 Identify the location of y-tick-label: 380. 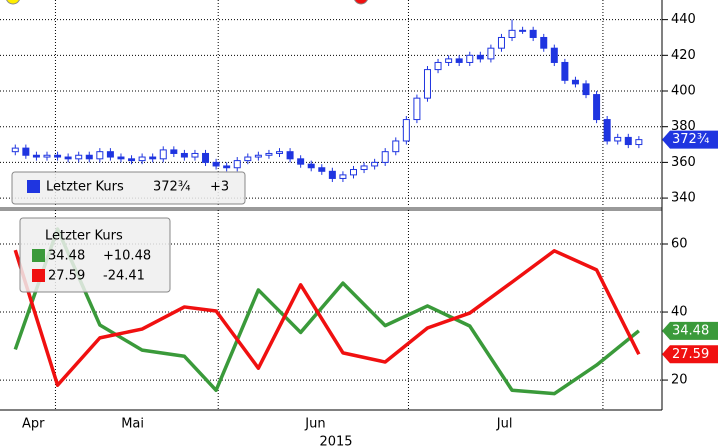
(683, 126).